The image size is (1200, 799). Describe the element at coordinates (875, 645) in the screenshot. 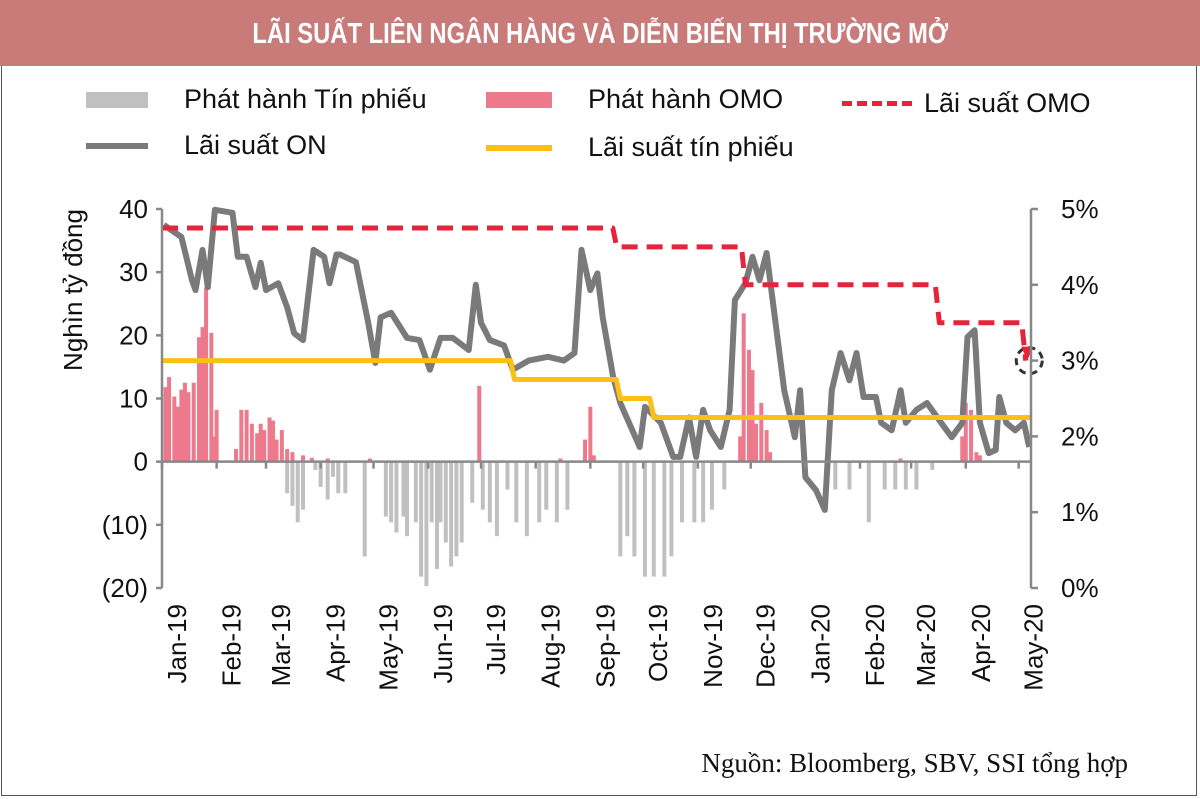

I see `x-tick-label: Feb-20` at that location.